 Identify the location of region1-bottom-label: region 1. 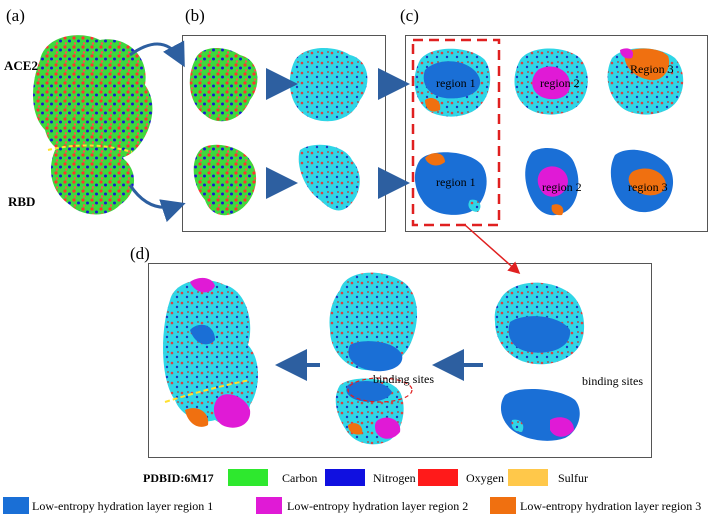
(456, 182).